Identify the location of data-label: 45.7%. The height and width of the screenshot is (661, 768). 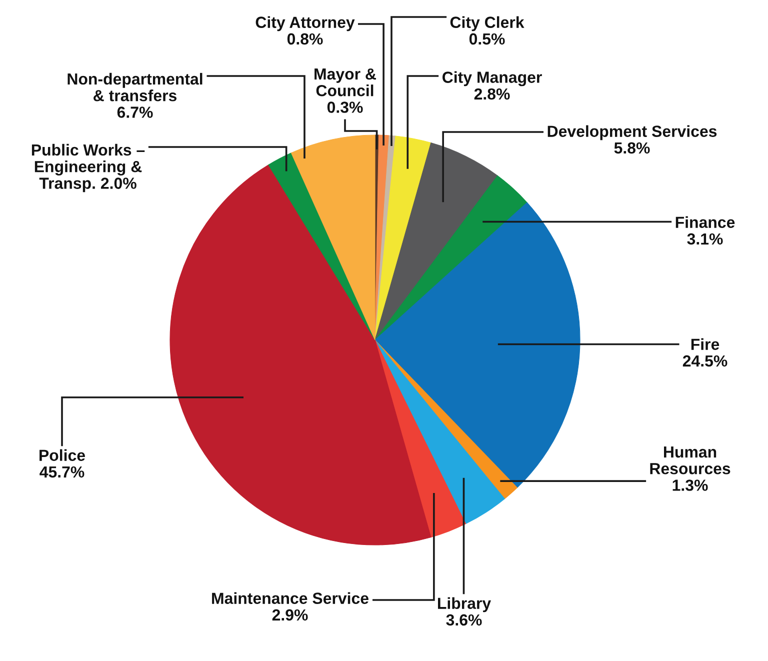
(62, 472).